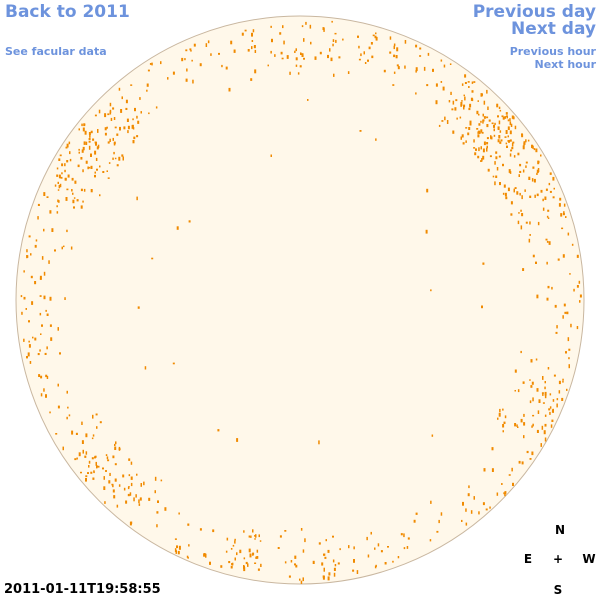 This screenshot has height=600, width=600. I want to click on next-hour-link: Next hour, so click(565, 64).